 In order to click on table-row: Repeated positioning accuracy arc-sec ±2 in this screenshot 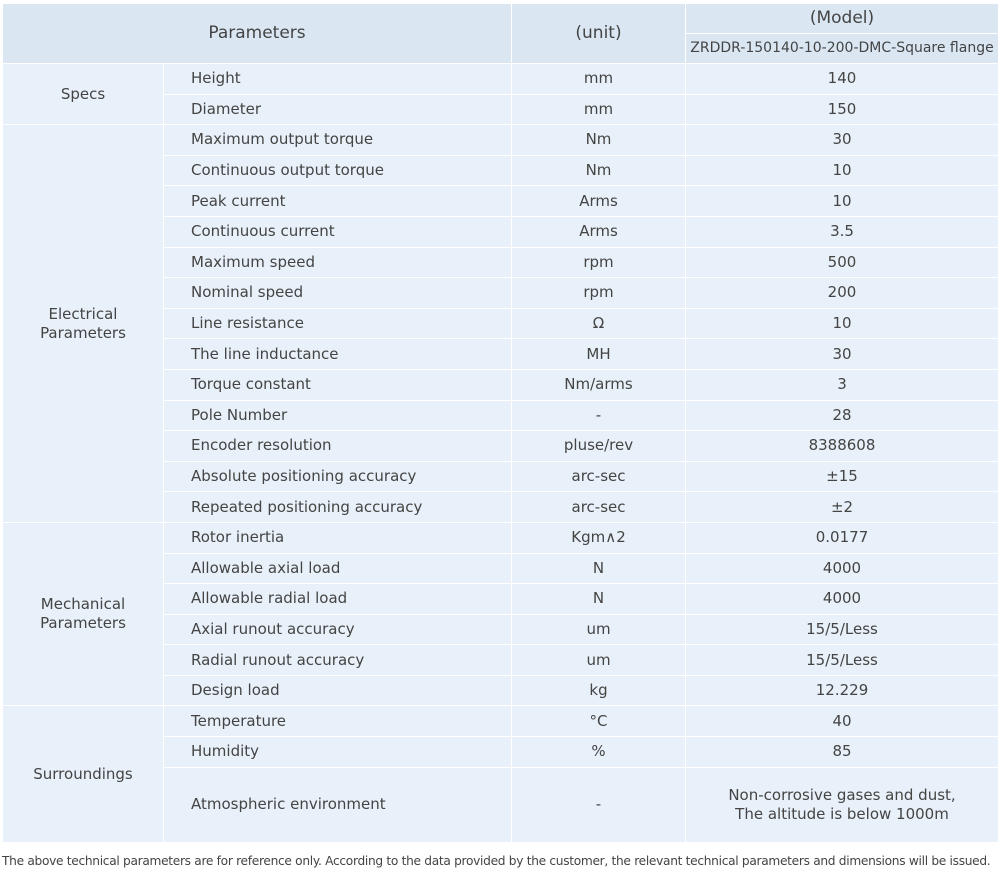, I will do `click(501, 507)`.